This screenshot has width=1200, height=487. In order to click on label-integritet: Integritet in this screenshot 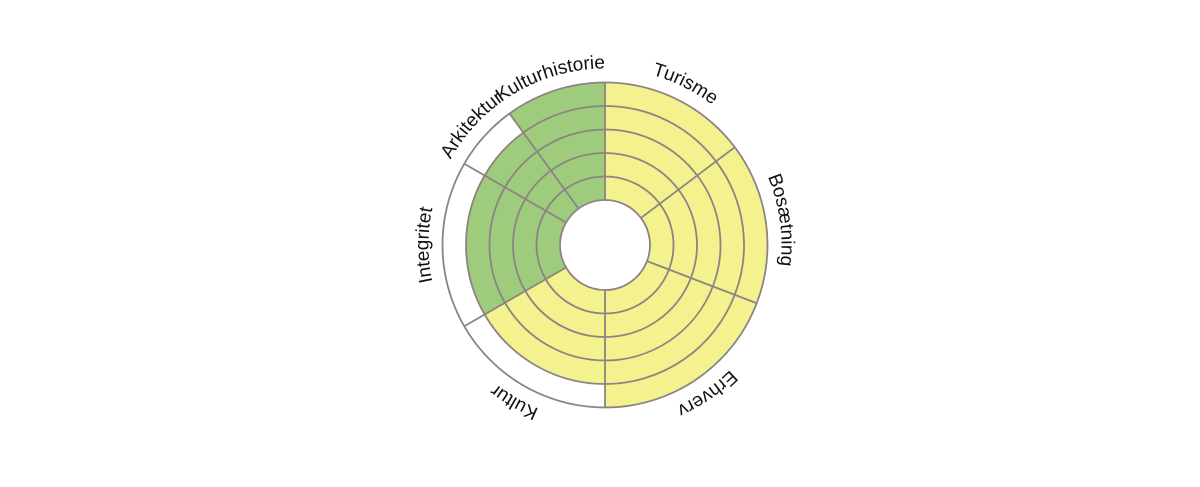, I will do `click(424, 244)`.